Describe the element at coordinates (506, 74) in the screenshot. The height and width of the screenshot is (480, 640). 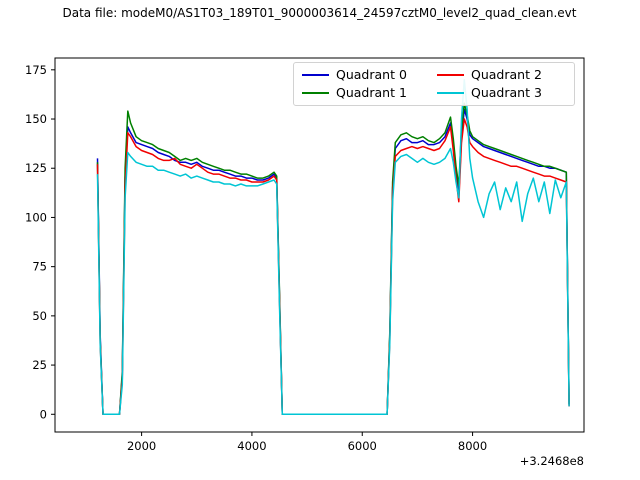
I see `legend-label-quadrant-2: Quadrant 2` at that location.